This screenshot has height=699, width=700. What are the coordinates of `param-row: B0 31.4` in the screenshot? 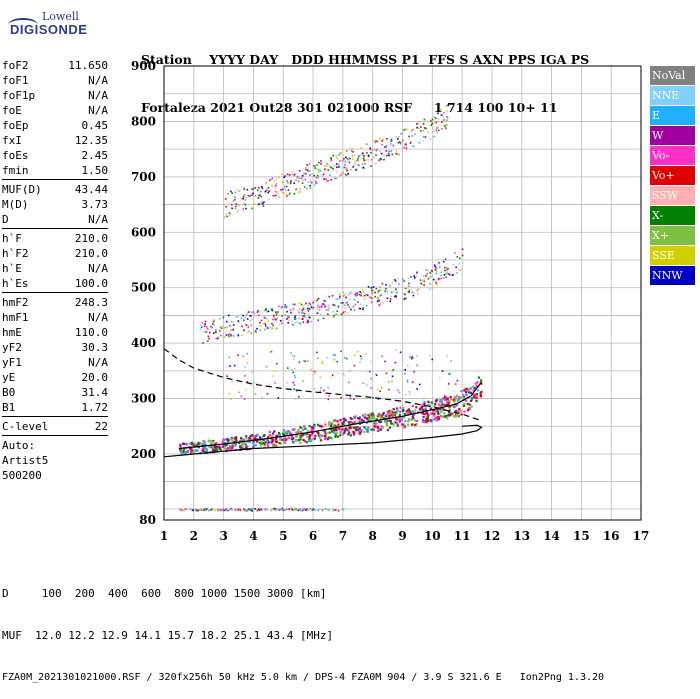 It's located at (55, 392).